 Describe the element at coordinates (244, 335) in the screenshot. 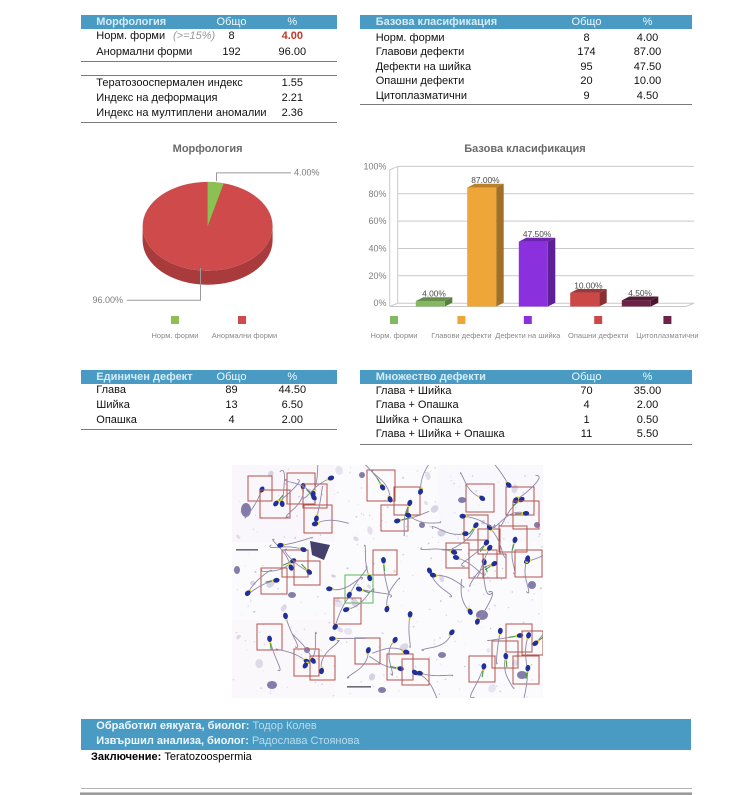

I see `svg-text: Анормални форми` at that location.